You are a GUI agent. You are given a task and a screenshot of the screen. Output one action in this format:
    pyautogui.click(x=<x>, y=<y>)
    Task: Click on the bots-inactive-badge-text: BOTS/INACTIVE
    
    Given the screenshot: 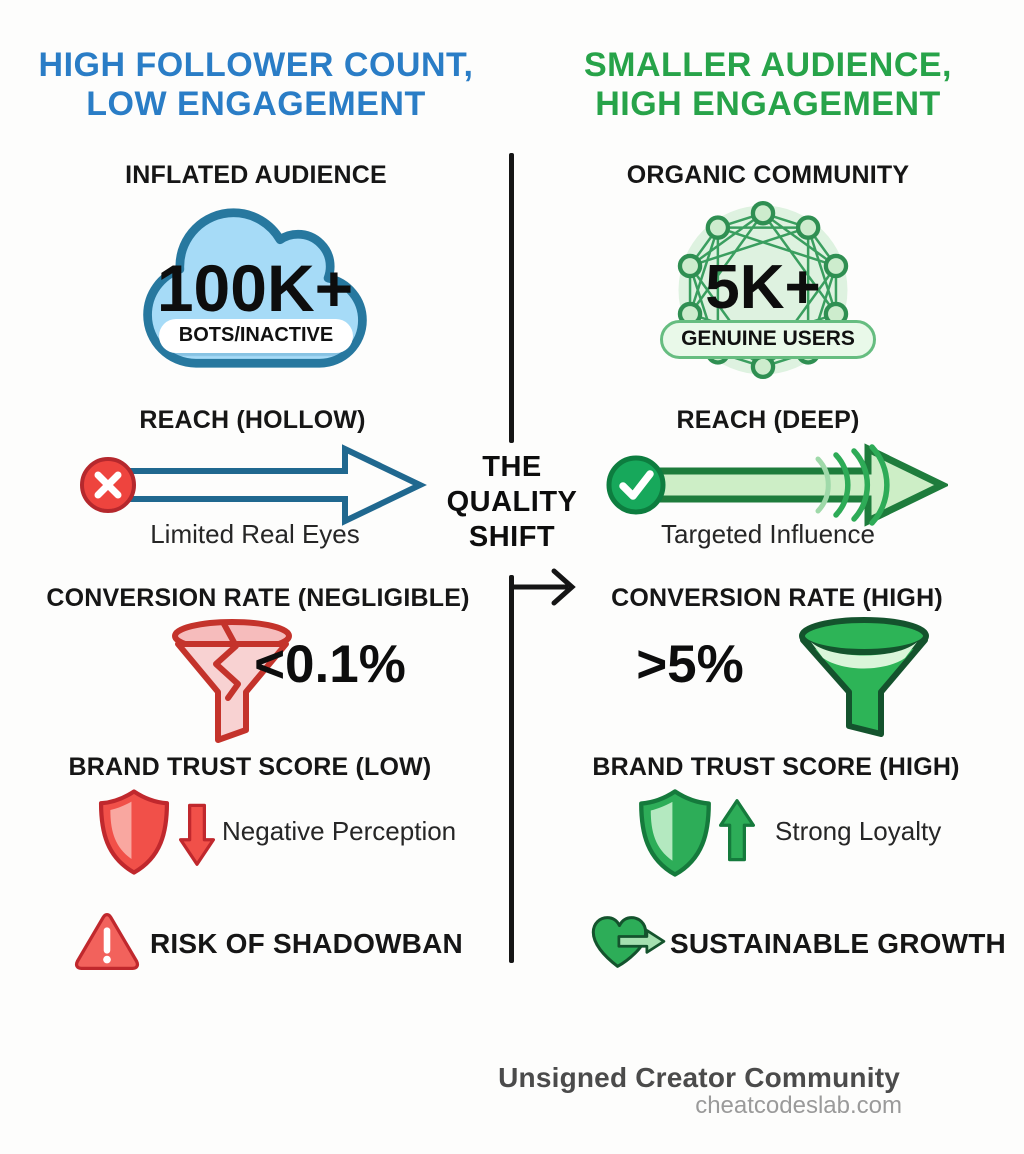 What is the action you would take?
    pyautogui.click(x=256, y=336)
    